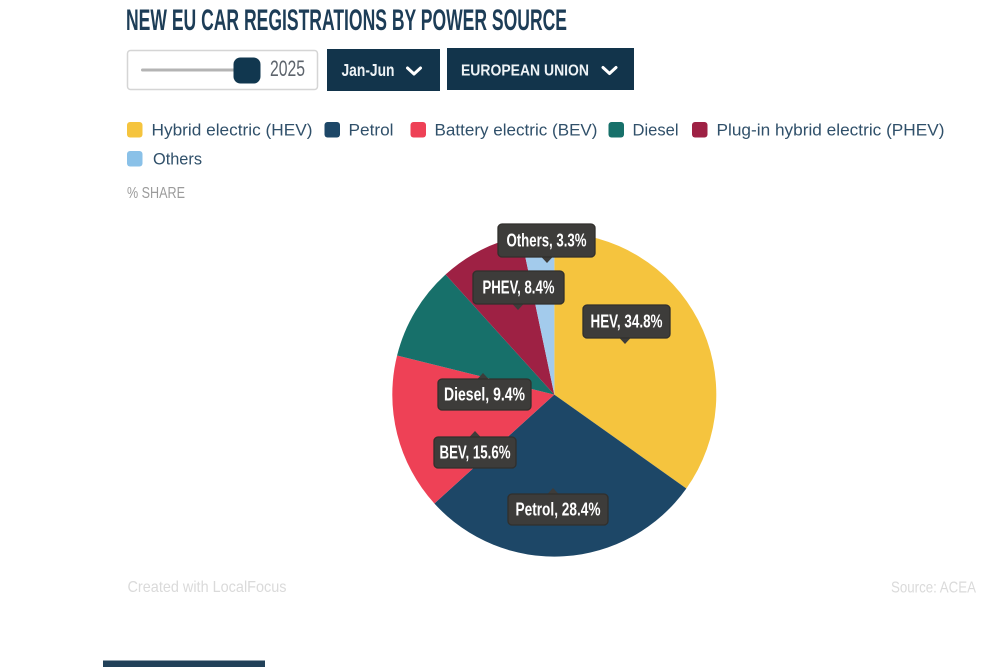  What do you see at coordinates (656, 131) in the screenshot?
I see `svg-text: Diesel` at bounding box center [656, 131].